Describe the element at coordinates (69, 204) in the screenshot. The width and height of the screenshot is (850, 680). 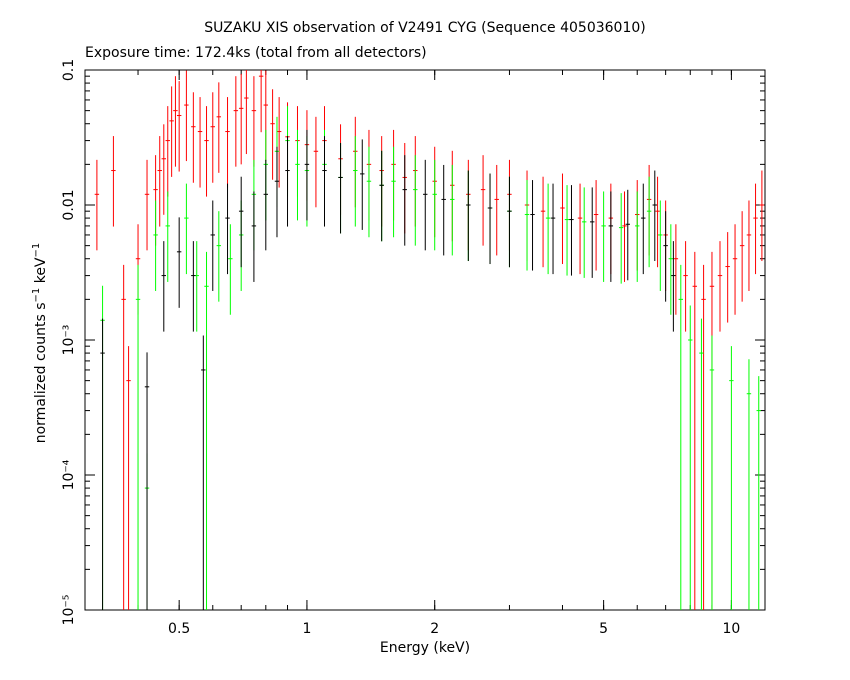
I see `y-tick-label: 0.01` at that location.